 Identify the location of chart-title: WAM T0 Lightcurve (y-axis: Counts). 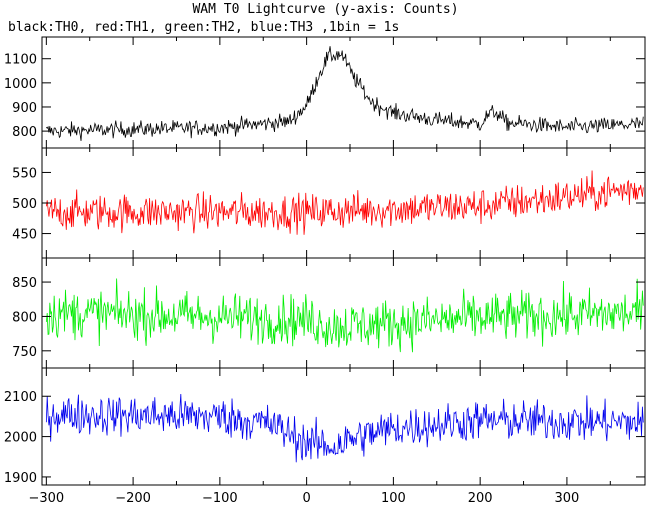
(325, 9).